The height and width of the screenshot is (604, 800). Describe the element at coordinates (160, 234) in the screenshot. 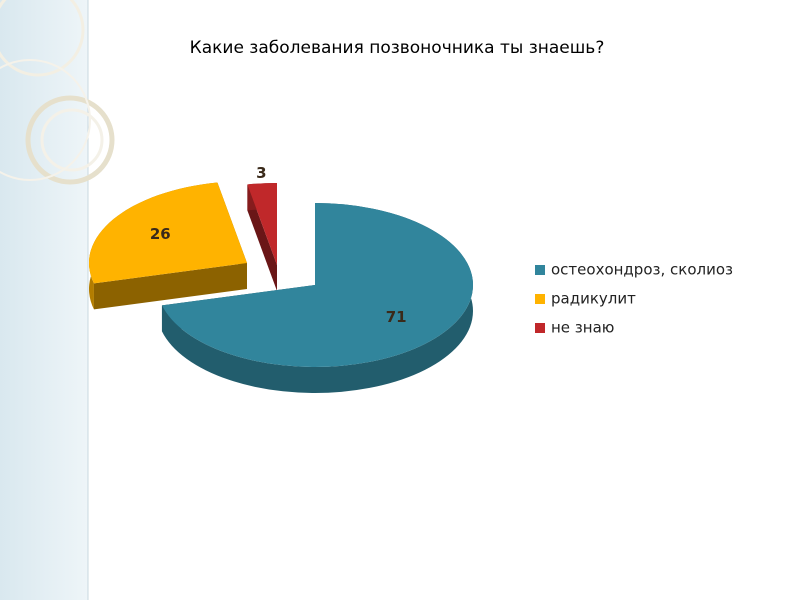

I see `data-label: 26` at that location.